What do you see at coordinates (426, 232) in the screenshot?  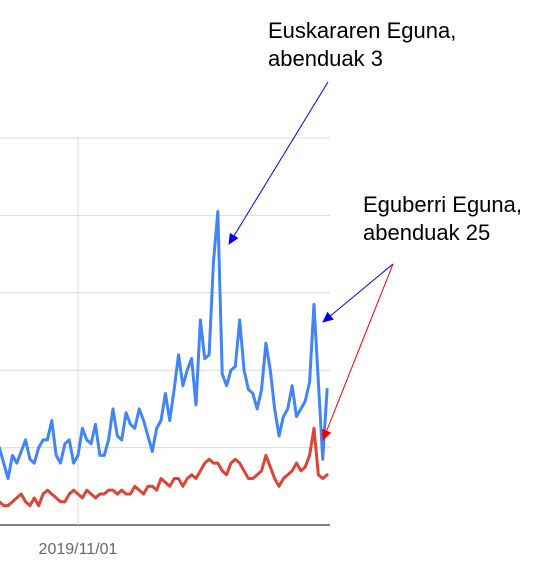 I see `annotation-text: abenduak 25` at bounding box center [426, 232].